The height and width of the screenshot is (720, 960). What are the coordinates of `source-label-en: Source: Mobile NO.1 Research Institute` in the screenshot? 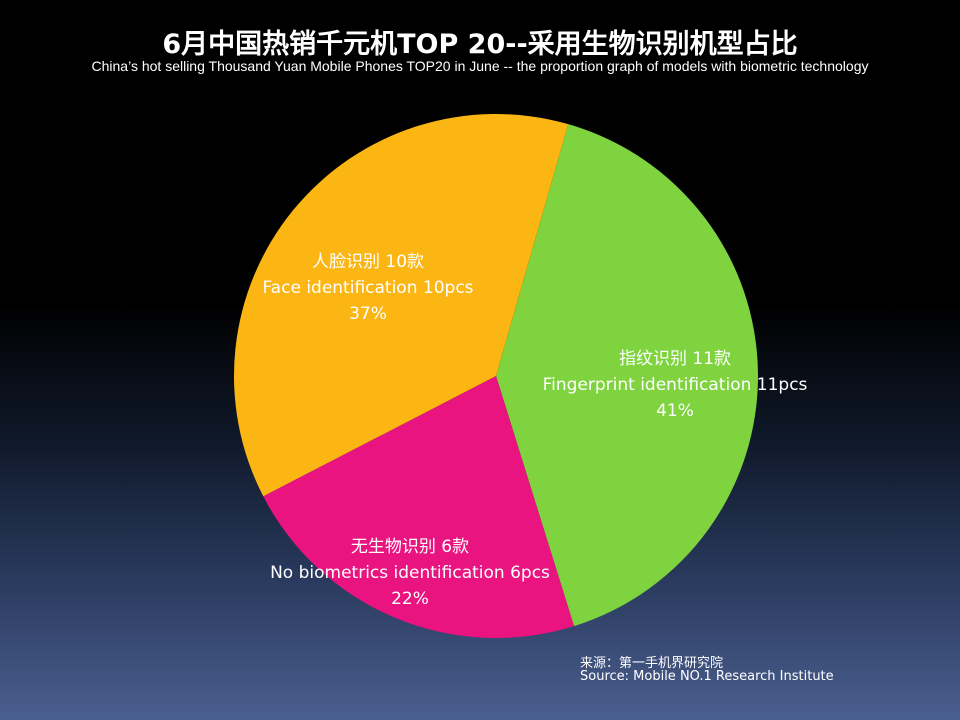 It's located at (707, 676).